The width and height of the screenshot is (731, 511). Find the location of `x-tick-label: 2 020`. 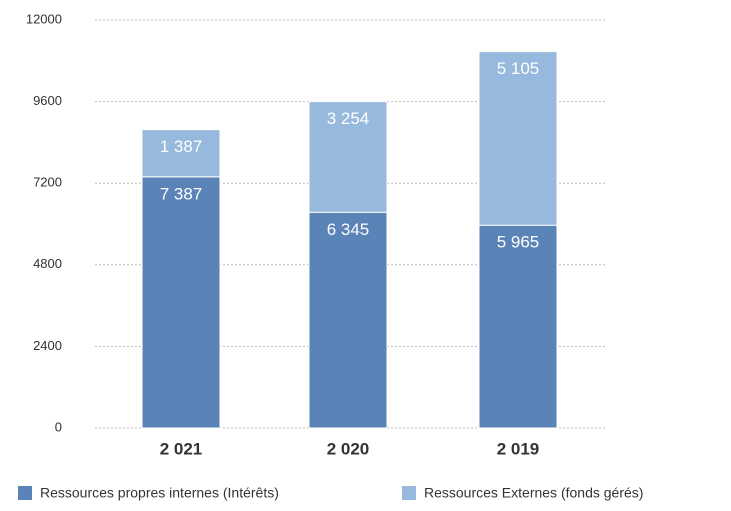

x-tick-label: 2 020 is located at coordinates (348, 448).